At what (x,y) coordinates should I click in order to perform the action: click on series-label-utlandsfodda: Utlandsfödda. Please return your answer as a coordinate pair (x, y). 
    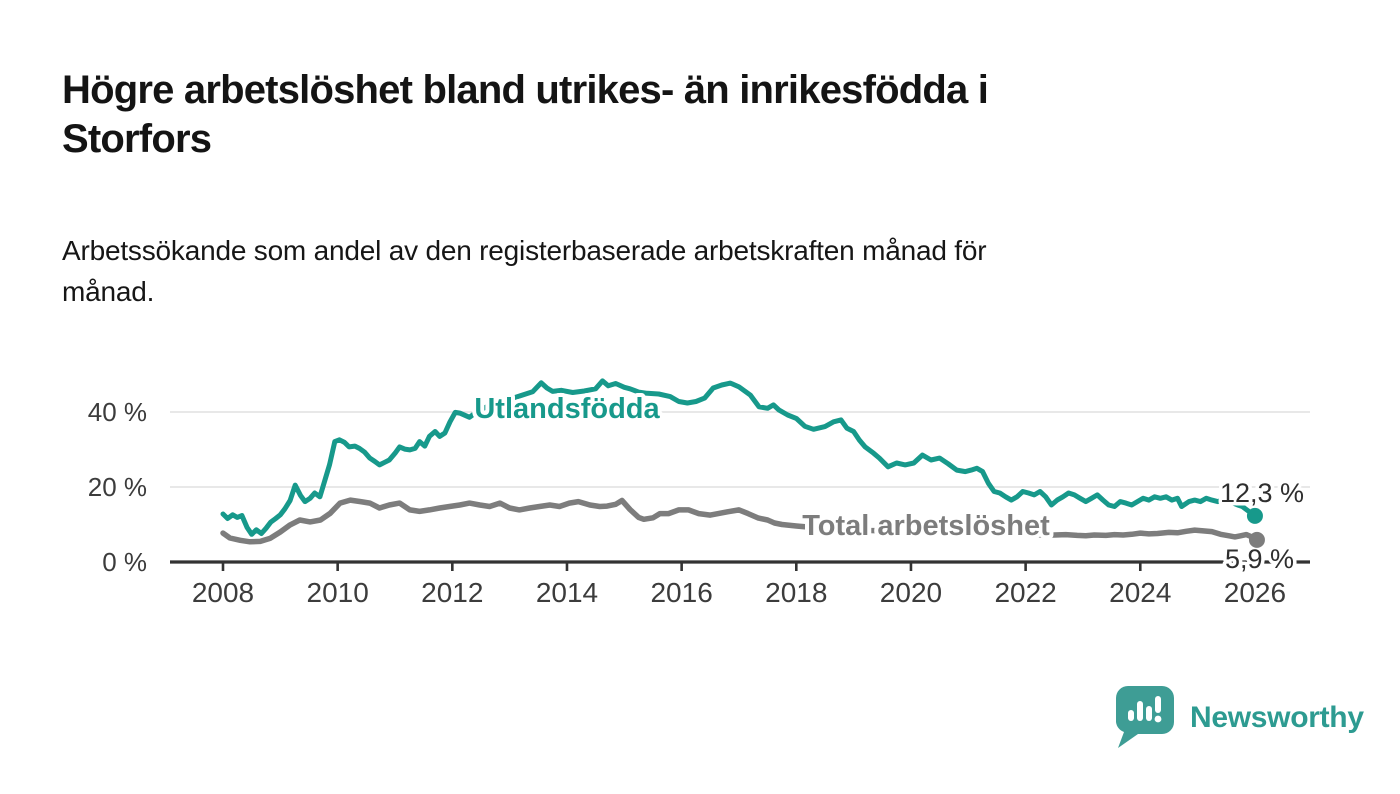
    Looking at the image, I should click on (567, 409).